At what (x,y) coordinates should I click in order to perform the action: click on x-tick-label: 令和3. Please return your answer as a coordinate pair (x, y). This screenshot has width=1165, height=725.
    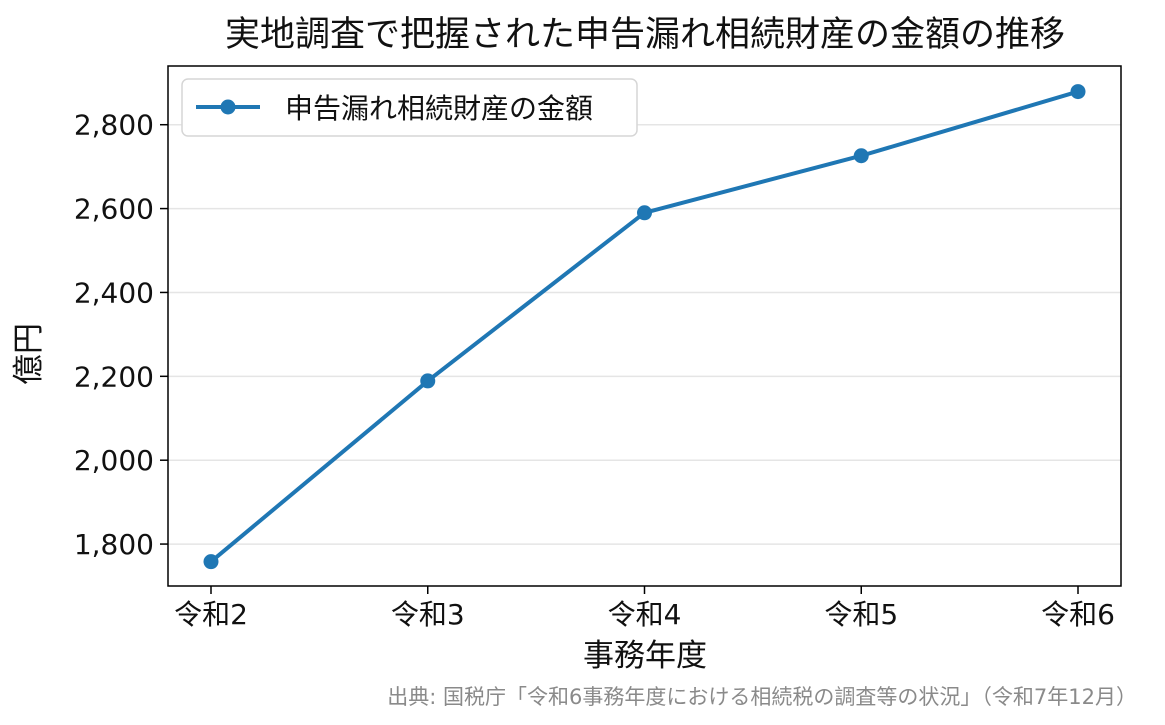
    Looking at the image, I should click on (428, 614).